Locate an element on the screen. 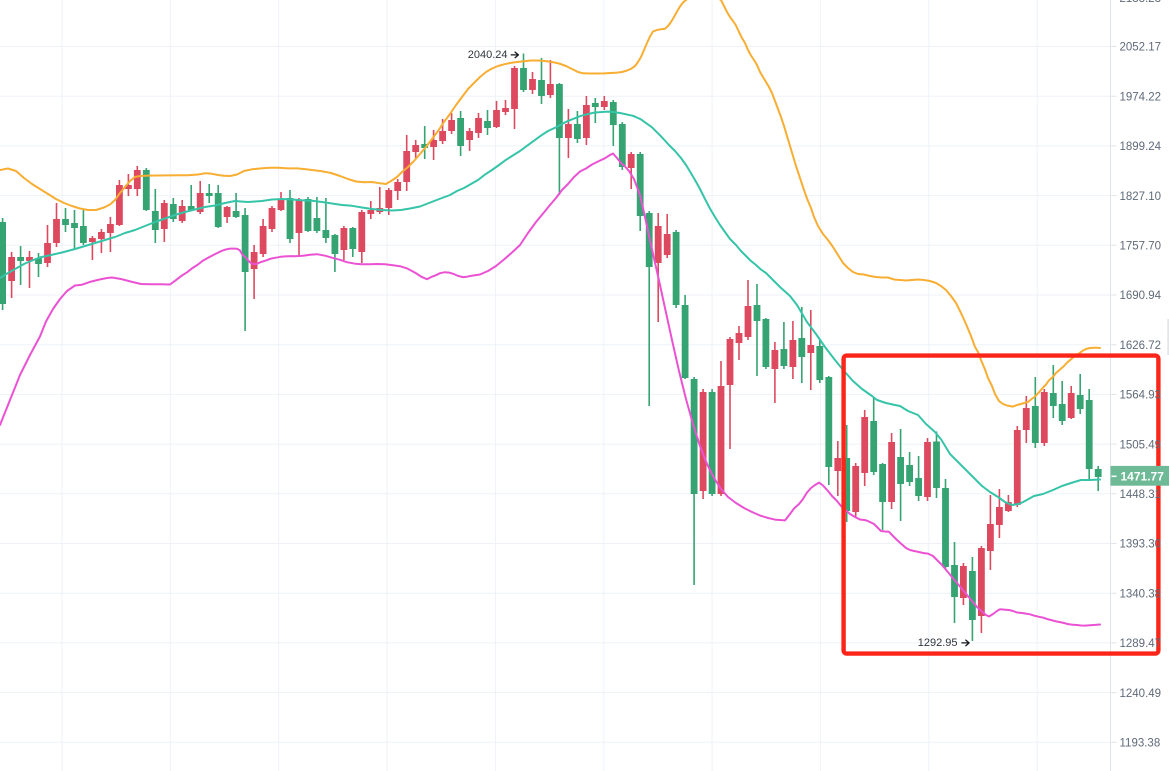 The height and width of the screenshot is (771, 1169). svg-text: 2052.17 is located at coordinates (1141, 48).